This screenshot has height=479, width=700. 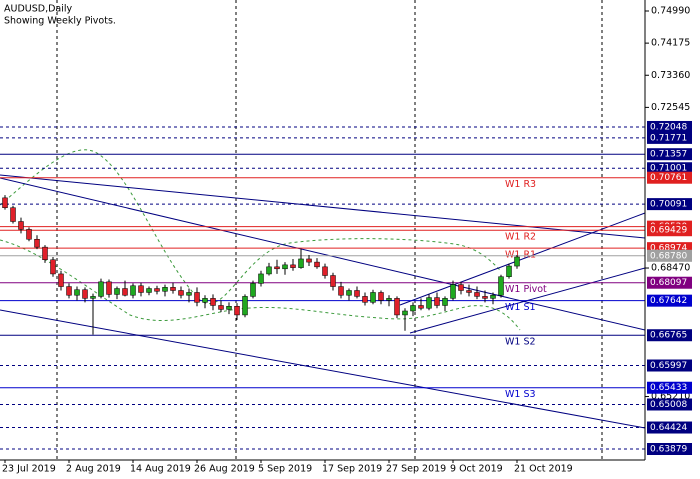 What do you see at coordinates (670, 10) in the screenshot?
I see `y-tick-label: 0.74990` at bounding box center [670, 10].